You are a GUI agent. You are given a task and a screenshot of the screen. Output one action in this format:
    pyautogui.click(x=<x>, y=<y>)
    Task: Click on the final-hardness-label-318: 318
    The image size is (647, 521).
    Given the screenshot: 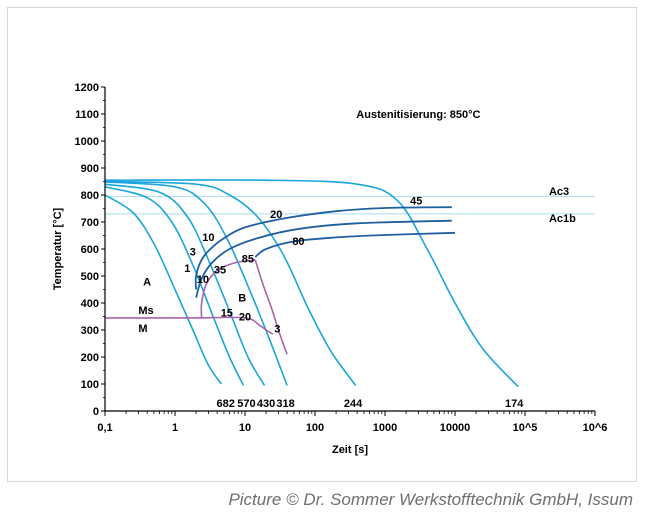 What is the action you would take?
    pyautogui.click(x=285, y=404)
    